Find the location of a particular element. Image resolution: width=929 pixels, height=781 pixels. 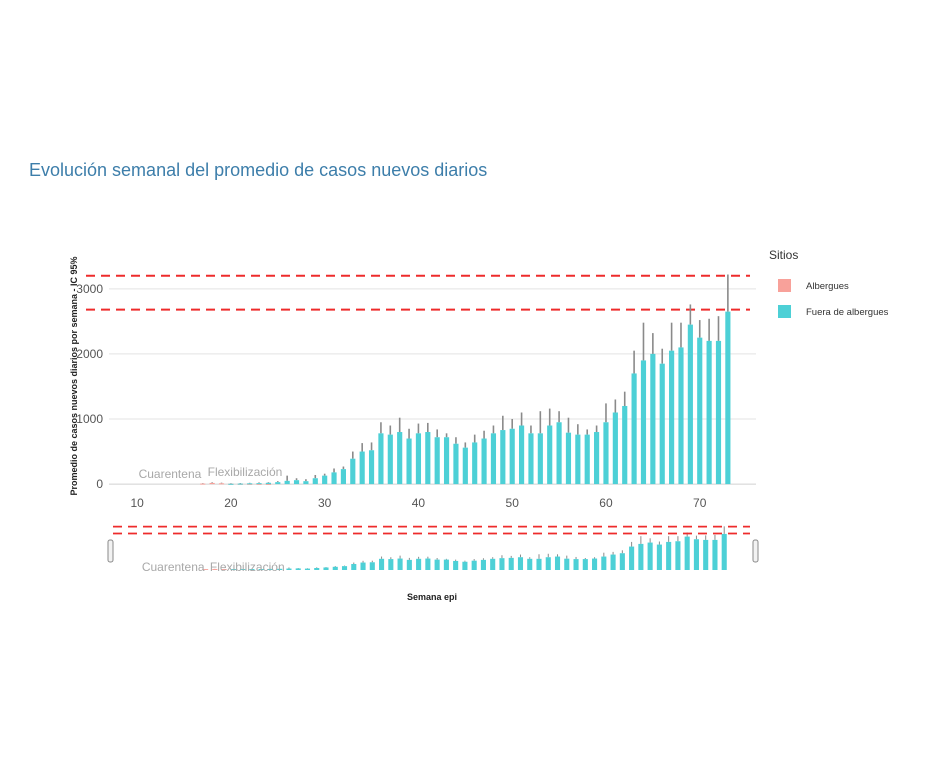

x-tick-label: 50 is located at coordinates (513, 503).